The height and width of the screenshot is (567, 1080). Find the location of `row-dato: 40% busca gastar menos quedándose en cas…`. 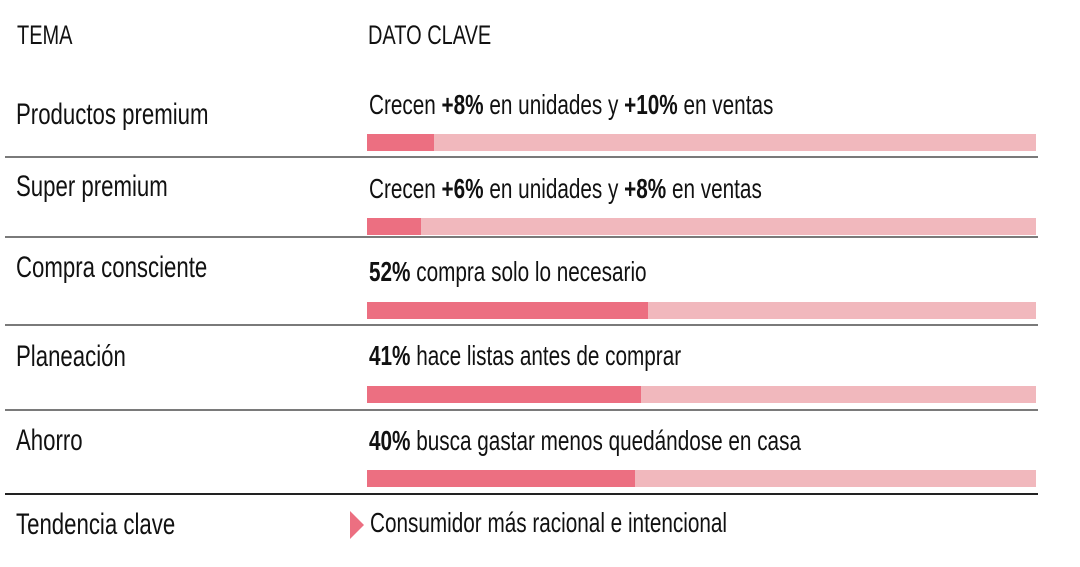

row-dato: 40% busca gastar menos quedándose en cas… is located at coordinates (585, 441).